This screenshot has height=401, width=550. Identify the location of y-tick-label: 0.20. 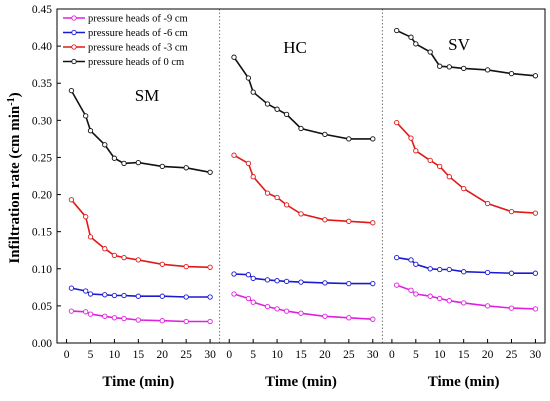
(42, 196).